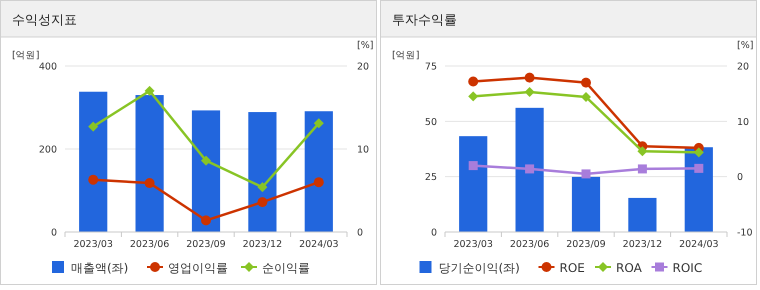 The height and width of the screenshot is (290, 760). Describe the element at coordinates (430, 67) in the screenshot. I see `y-tick-label: 75` at that location.